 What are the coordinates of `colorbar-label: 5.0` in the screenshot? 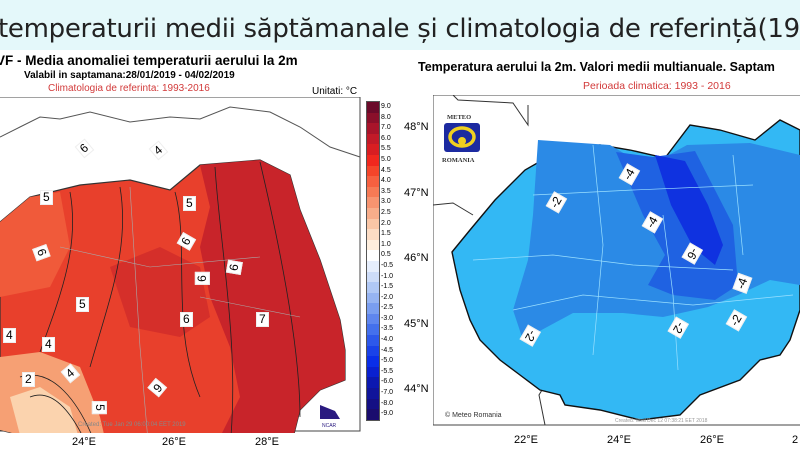 It's located at (386, 159).